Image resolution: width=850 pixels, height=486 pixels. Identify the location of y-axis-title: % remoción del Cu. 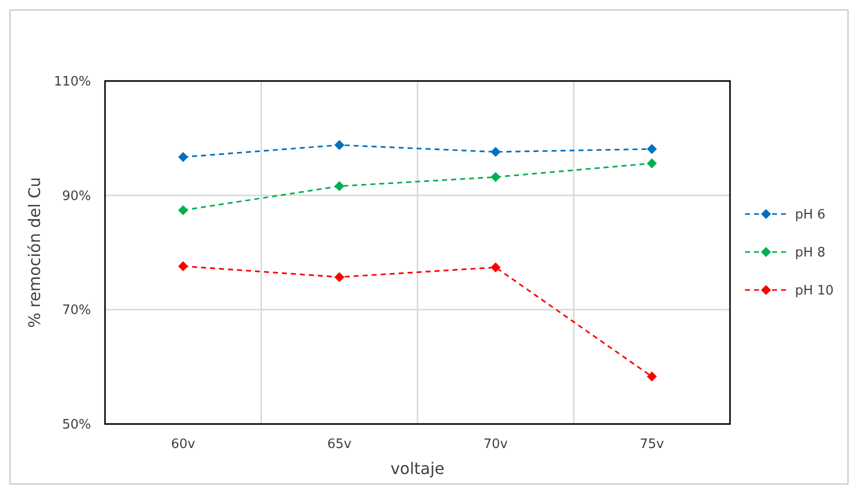
(34, 252).